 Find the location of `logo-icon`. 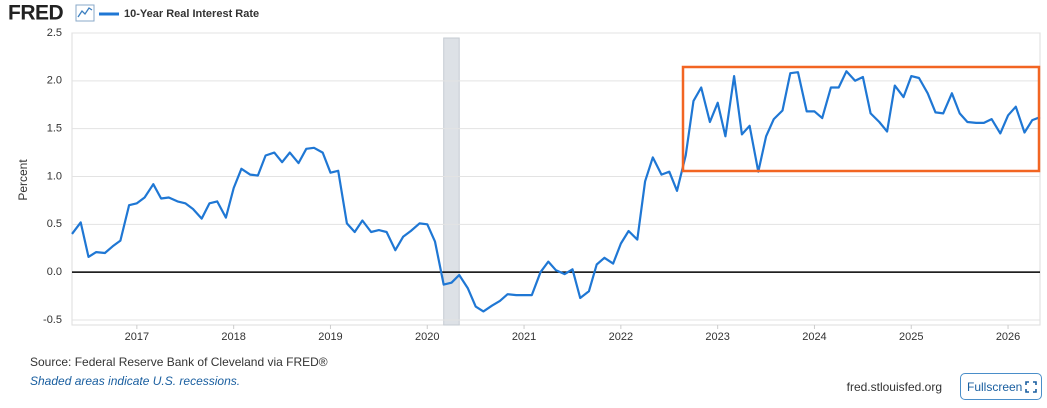

logo-icon is located at coordinates (85, 13).